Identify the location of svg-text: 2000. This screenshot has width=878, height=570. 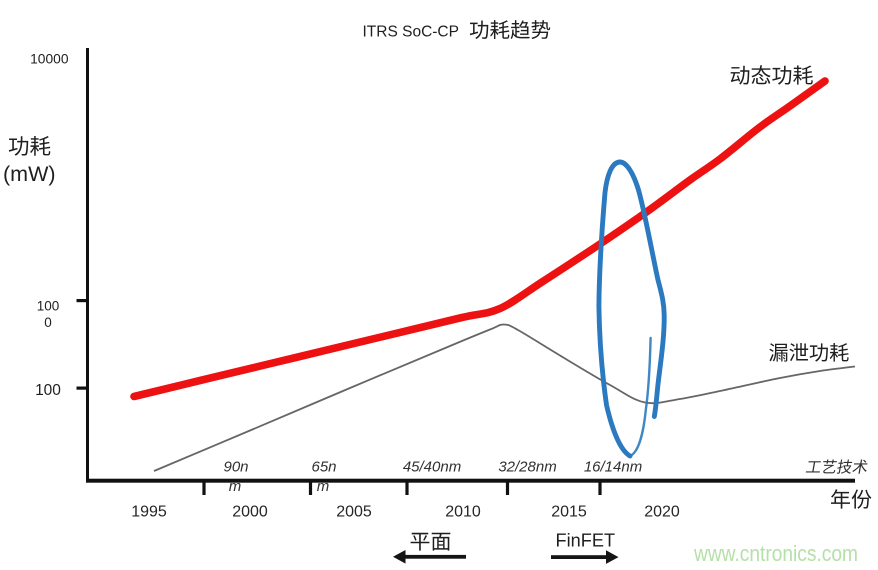
(250, 512).